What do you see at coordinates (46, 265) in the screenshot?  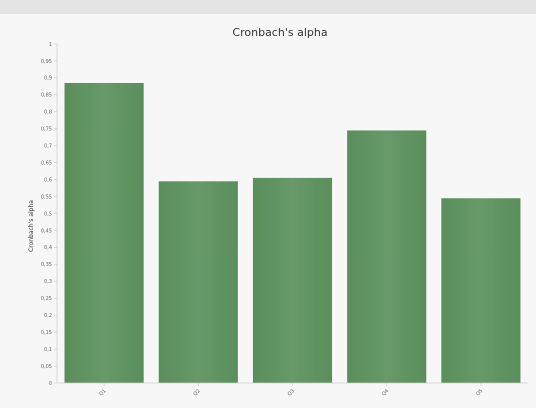 I see `y-tick-label: 0,35` at bounding box center [46, 265].